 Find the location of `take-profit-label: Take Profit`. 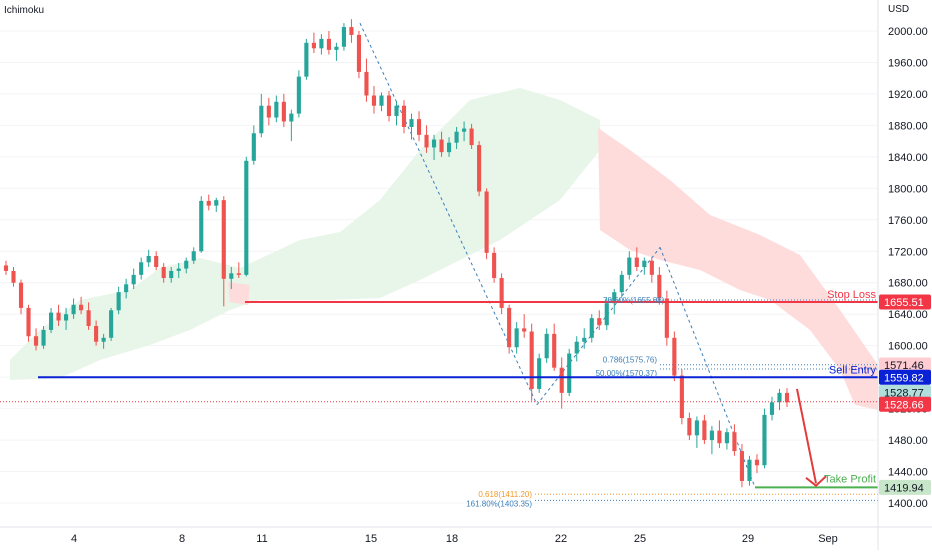

take-profit-label: Take Profit is located at coordinates (850, 479).